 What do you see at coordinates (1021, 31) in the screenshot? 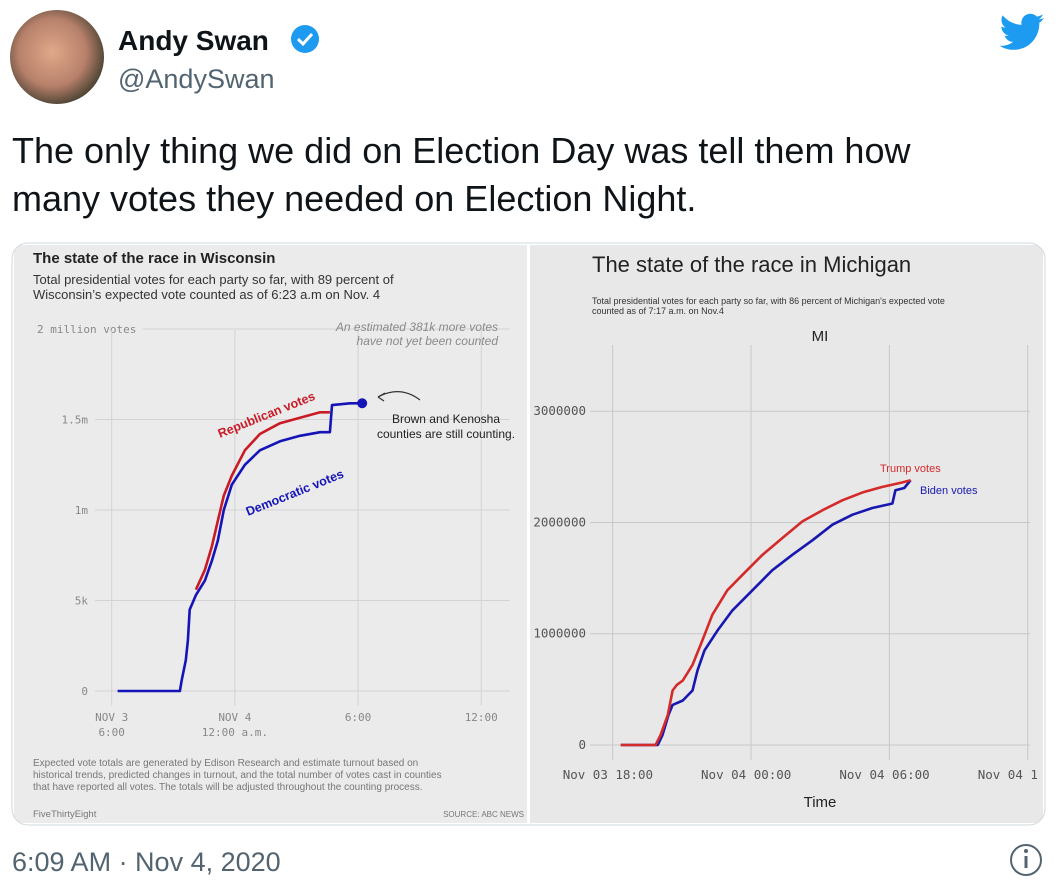
I see `twitter-logo` at bounding box center [1021, 31].